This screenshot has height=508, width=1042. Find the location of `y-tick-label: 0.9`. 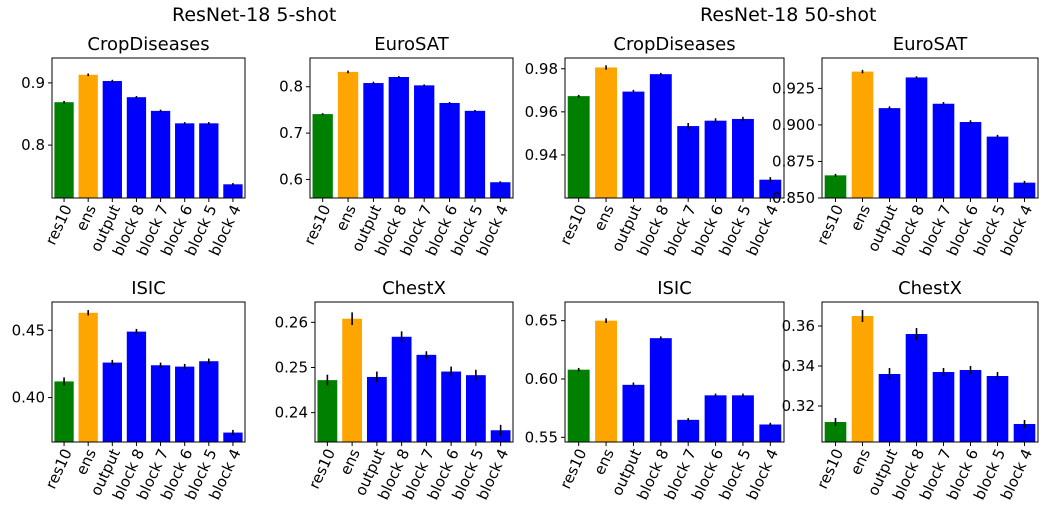

y-tick-label: 0.9 is located at coordinates (33, 83).